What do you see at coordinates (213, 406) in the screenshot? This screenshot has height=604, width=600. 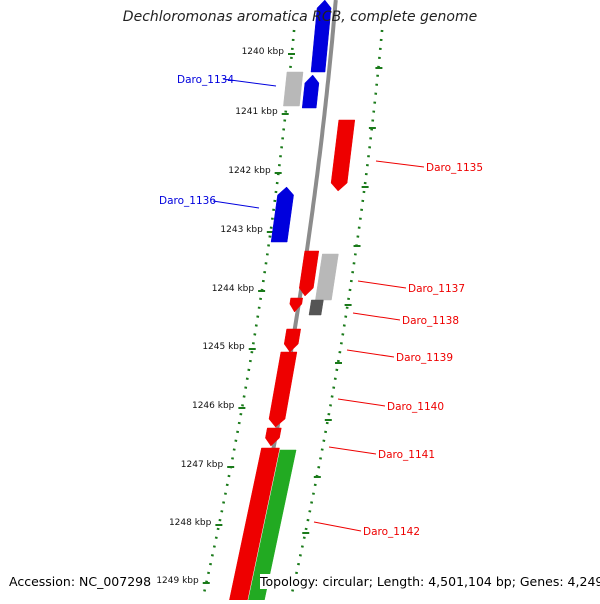 I see `scale-label: 1246 kbp` at bounding box center [213, 406].